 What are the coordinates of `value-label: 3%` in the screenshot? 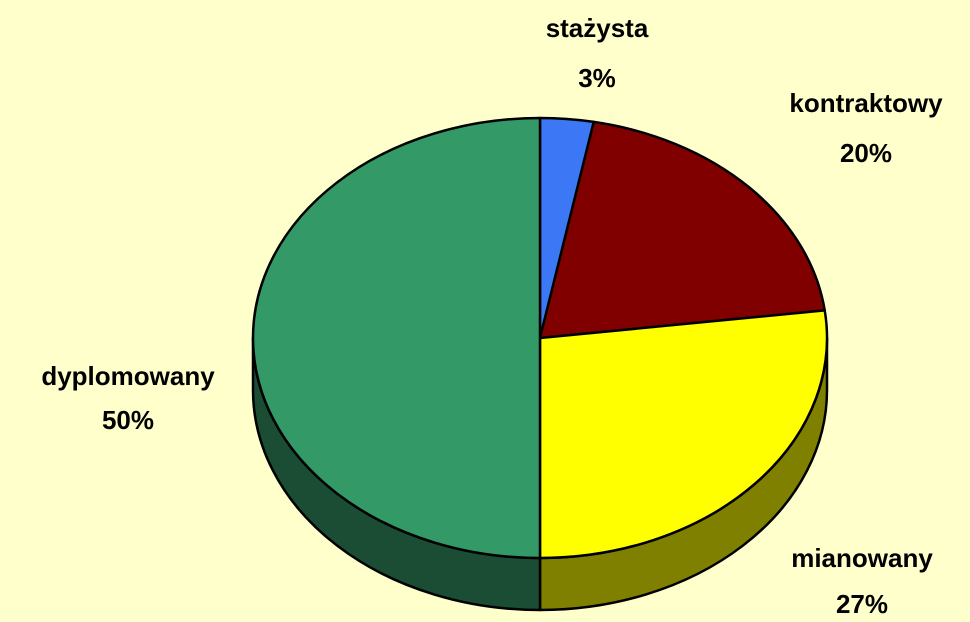 It's located at (597, 78).